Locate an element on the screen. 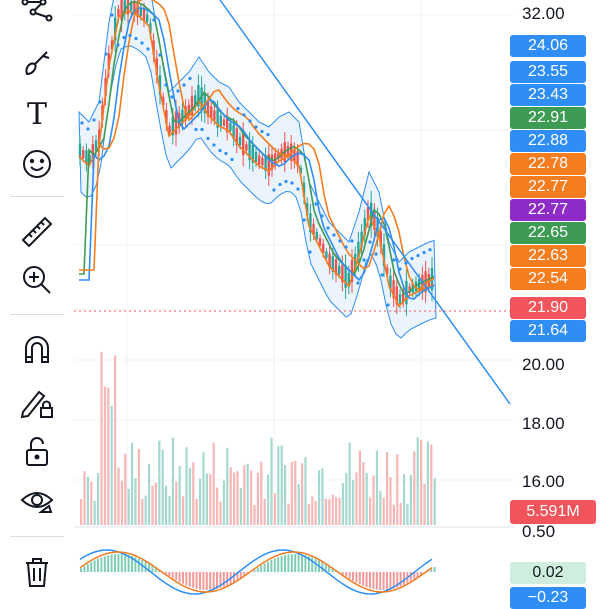 Image resolution: width=600 pixels, height=609 pixels. lock-all-tool is located at coordinates (37, 452).